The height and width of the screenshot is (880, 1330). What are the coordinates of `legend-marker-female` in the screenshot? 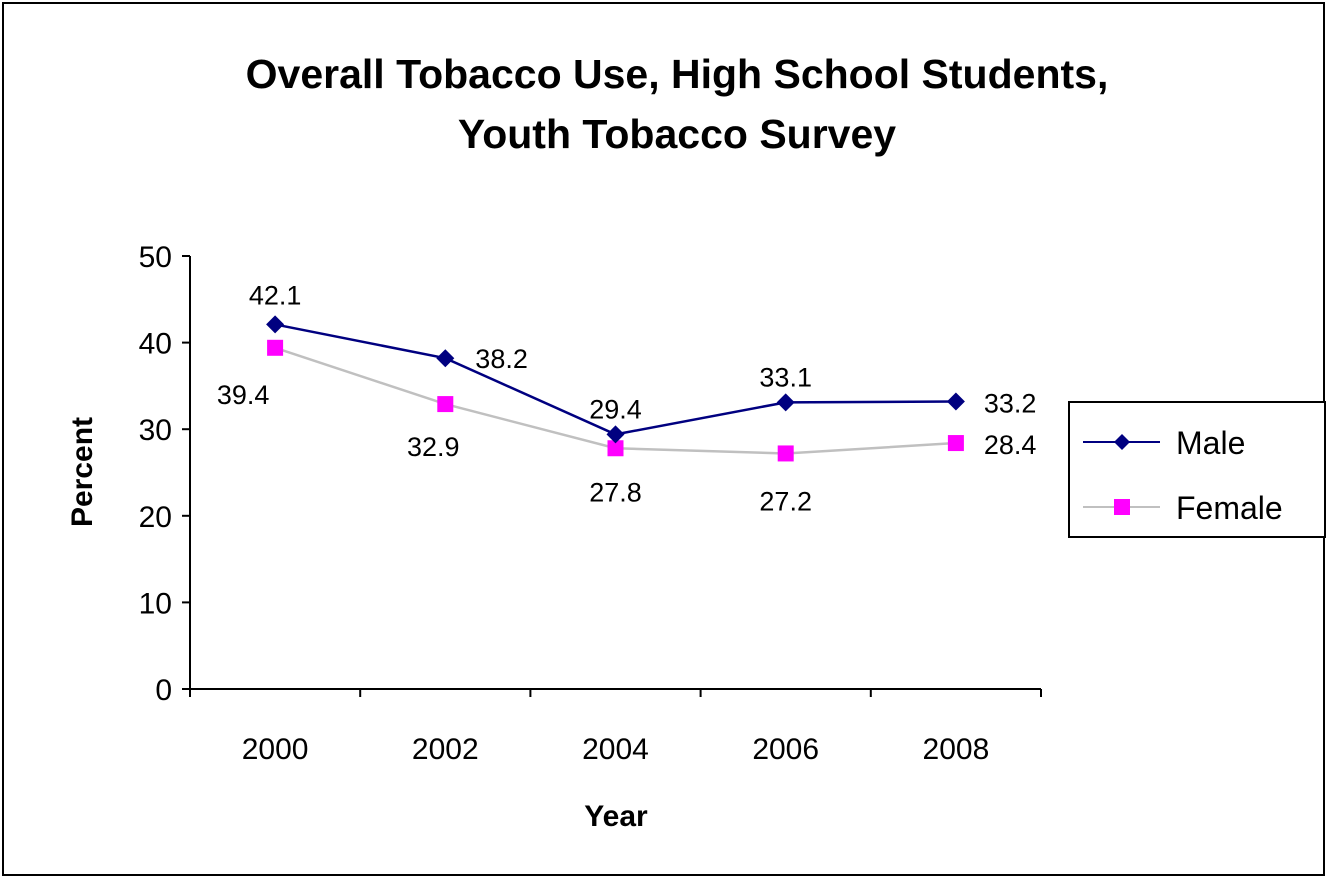 It's located at (1122, 507).